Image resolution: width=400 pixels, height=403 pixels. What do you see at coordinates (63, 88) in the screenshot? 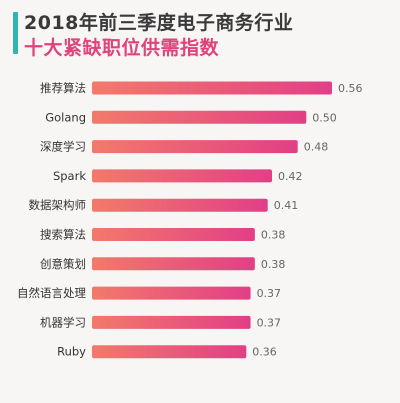
I see `category-label: 推荐算法` at bounding box center [63, 88].